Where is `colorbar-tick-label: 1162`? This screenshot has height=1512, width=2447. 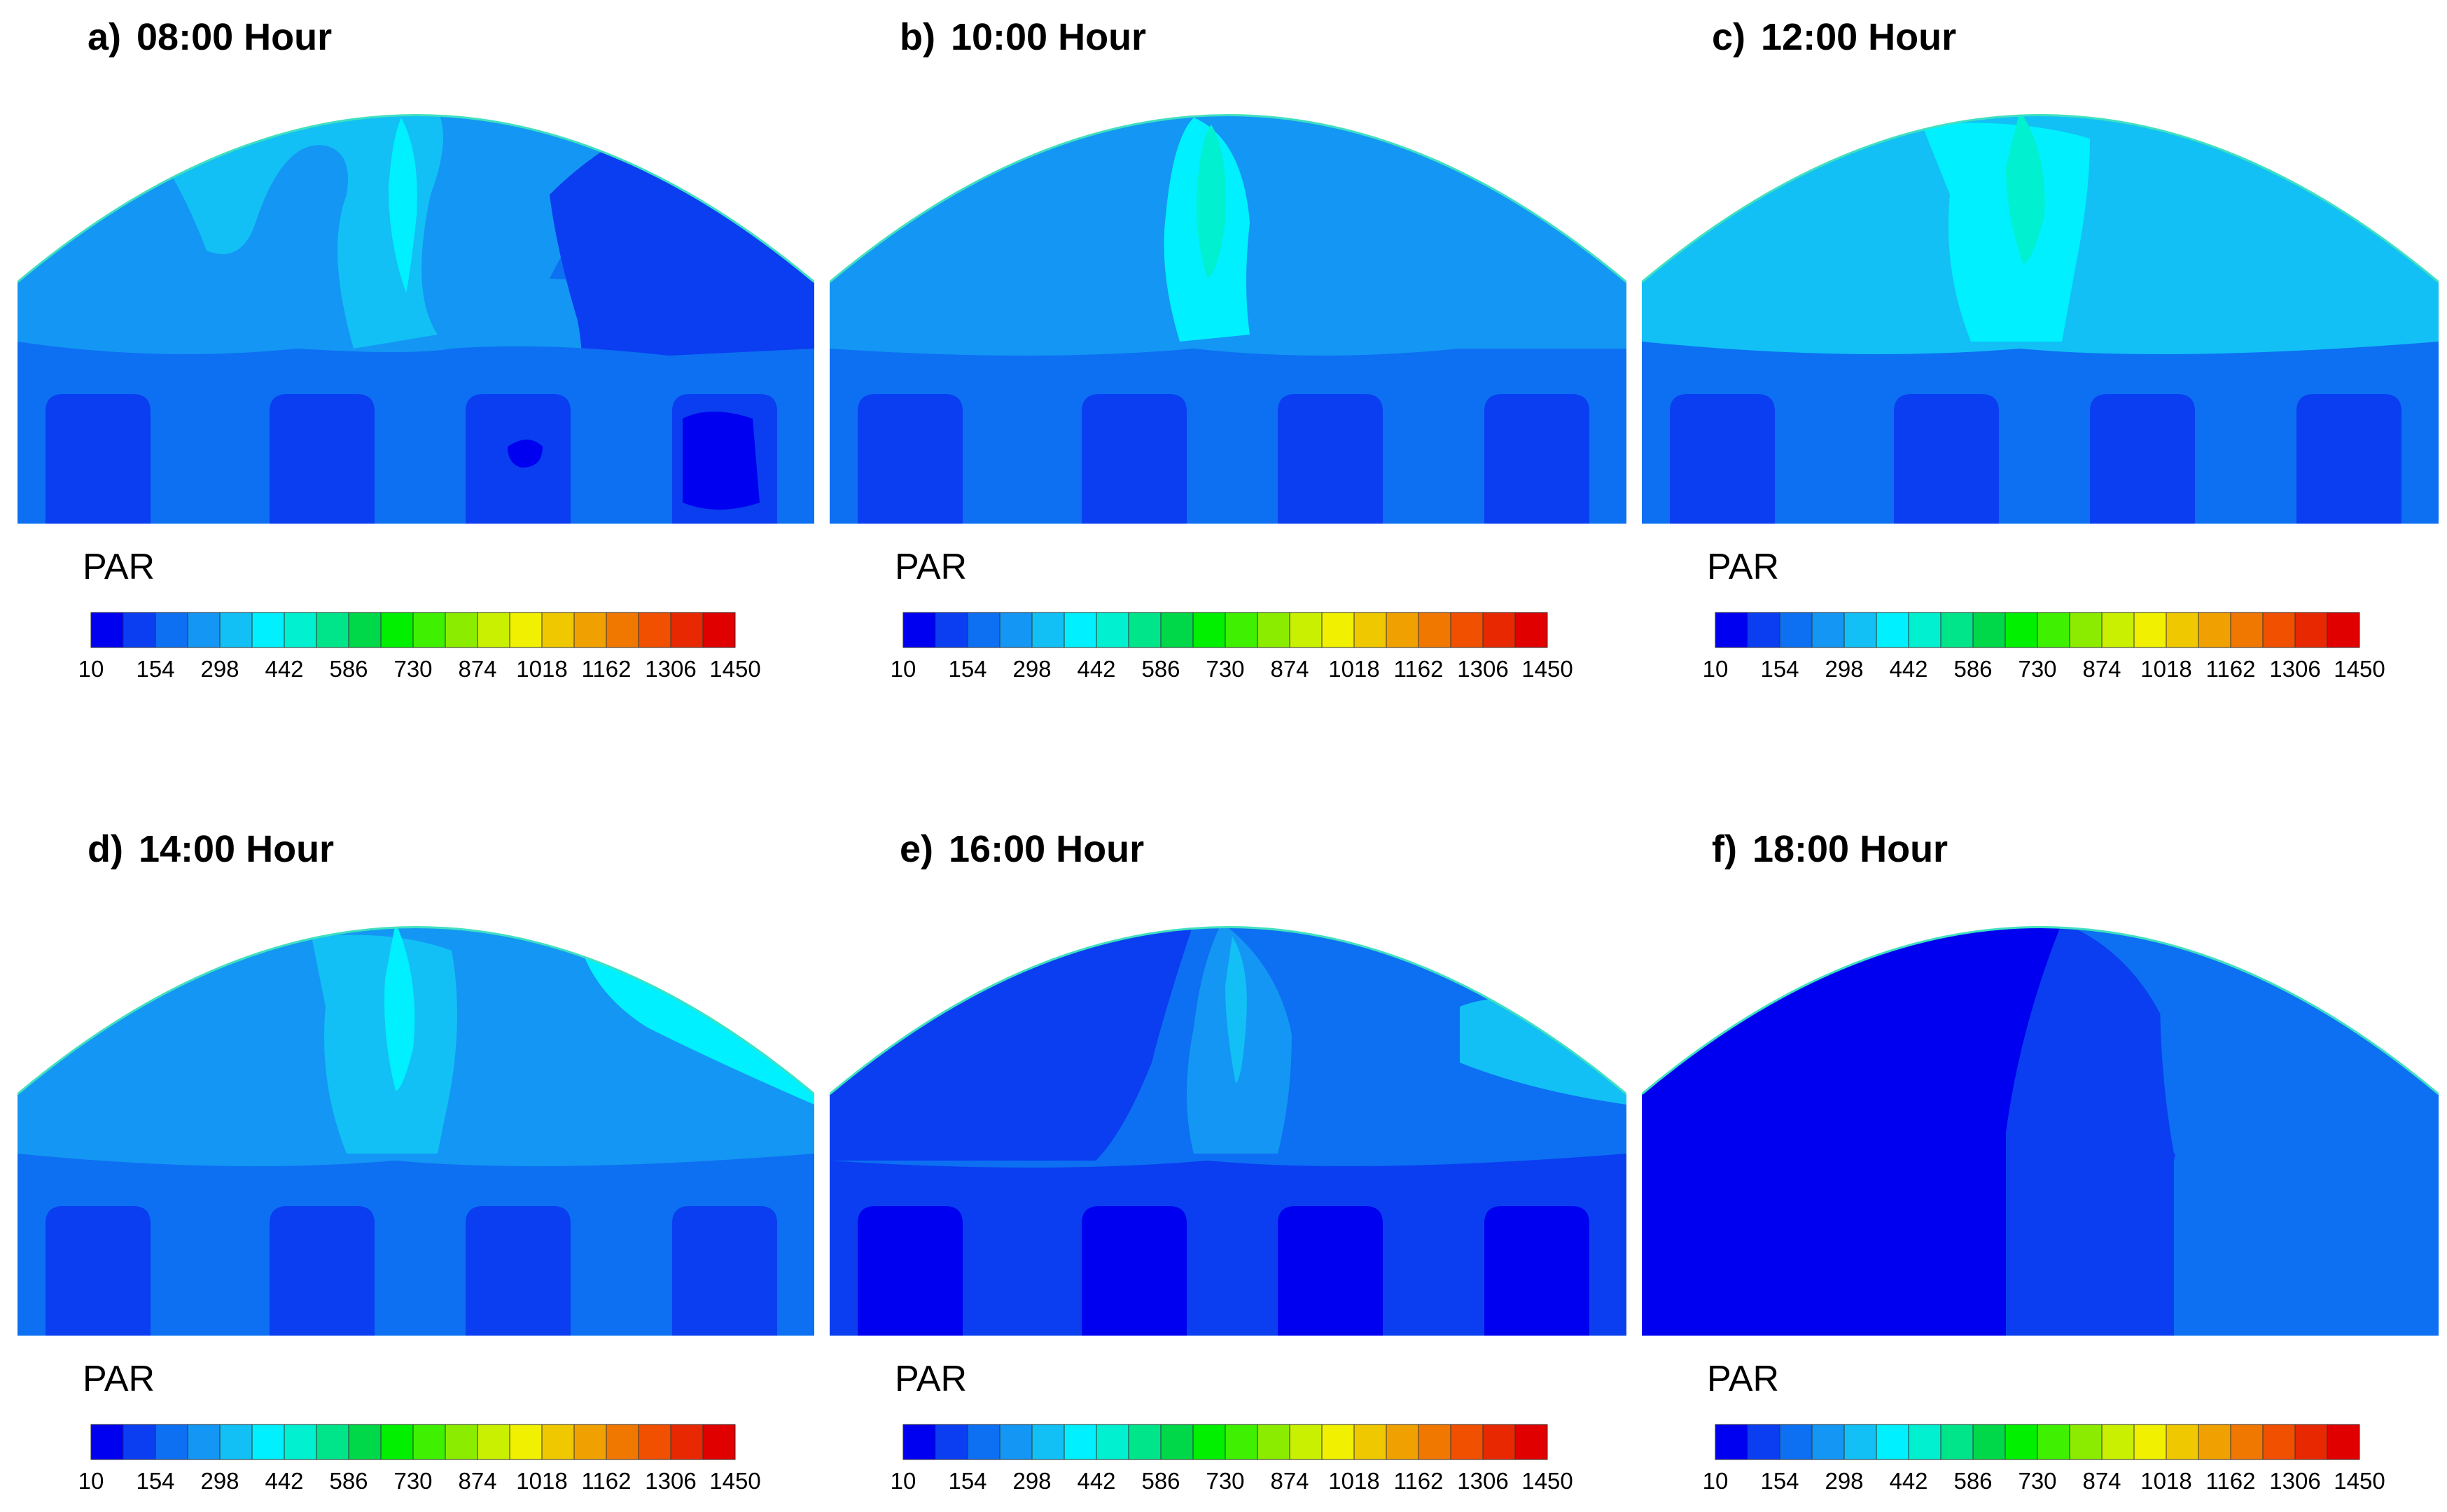 colorbar-tick-label: 1162 is located at coordinates (607, 1481).